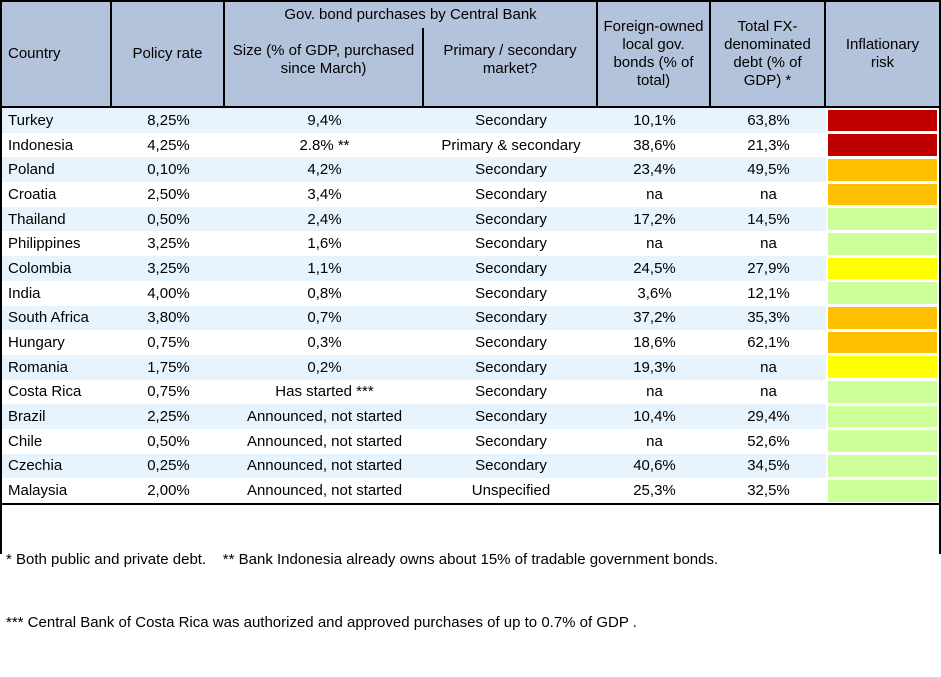 The image size is (941, 677). Describe the element at coordinates (168, 145) in the screenshot. I see `cell-policy-rate: 4,25%` at that location.